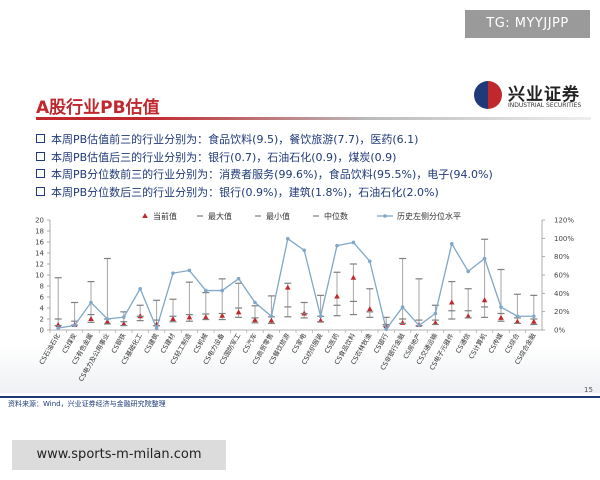 The width and height of the screenshot is (600, 480). Describe the element at coordinates (336, 216) in the screenshot. I see `legend-label: 中位数` at that location.